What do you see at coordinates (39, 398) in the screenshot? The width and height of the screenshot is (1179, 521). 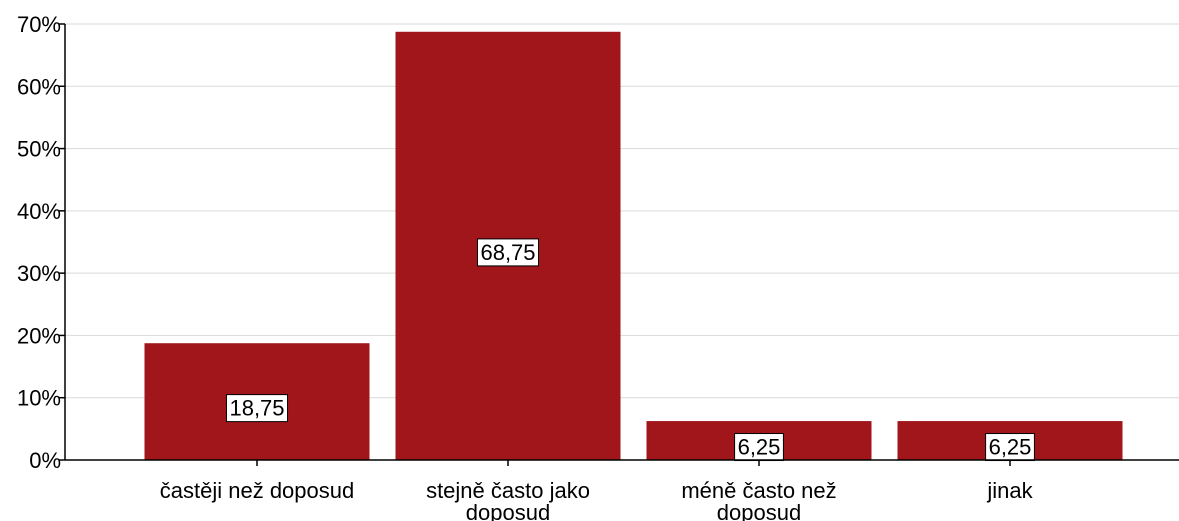 I see `y-tick-label: 10%` at bounding box center [39, 398].